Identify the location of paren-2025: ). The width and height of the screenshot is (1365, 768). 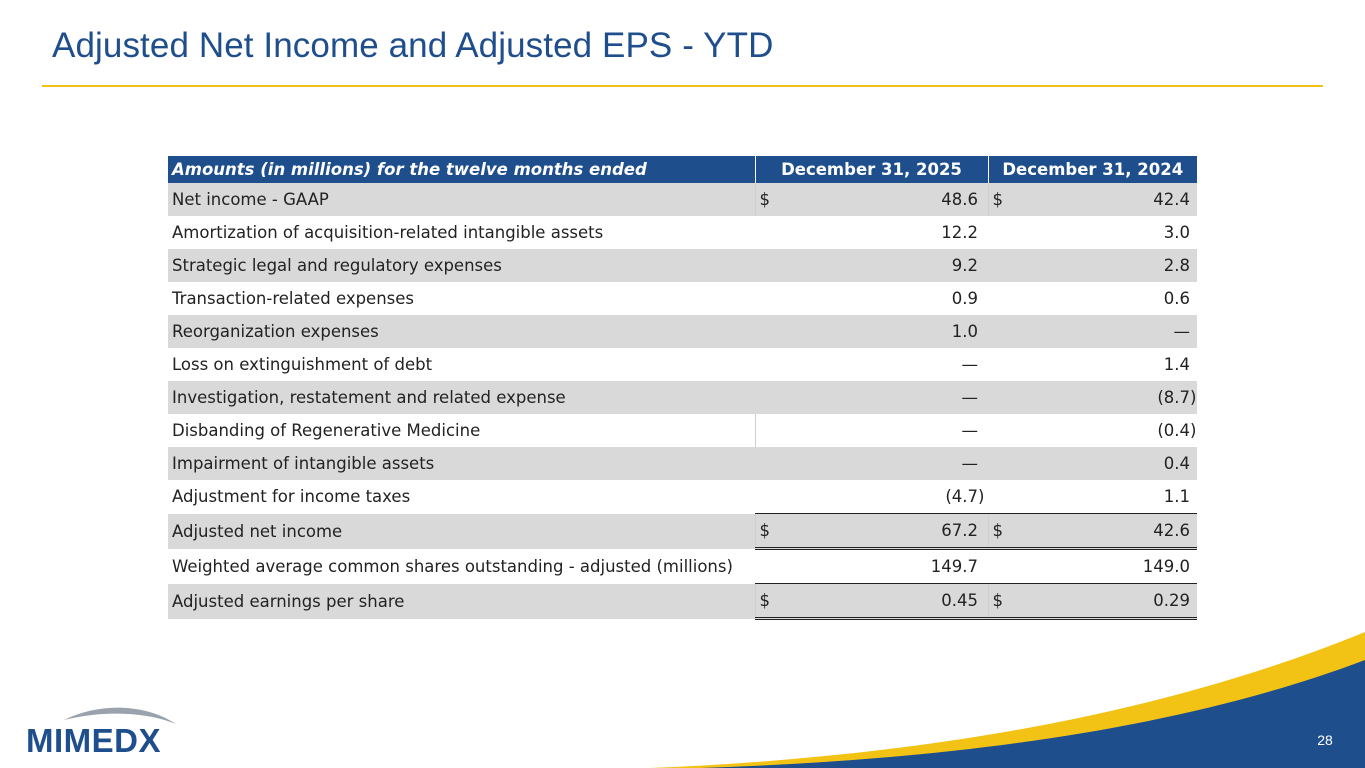
(981, 496).